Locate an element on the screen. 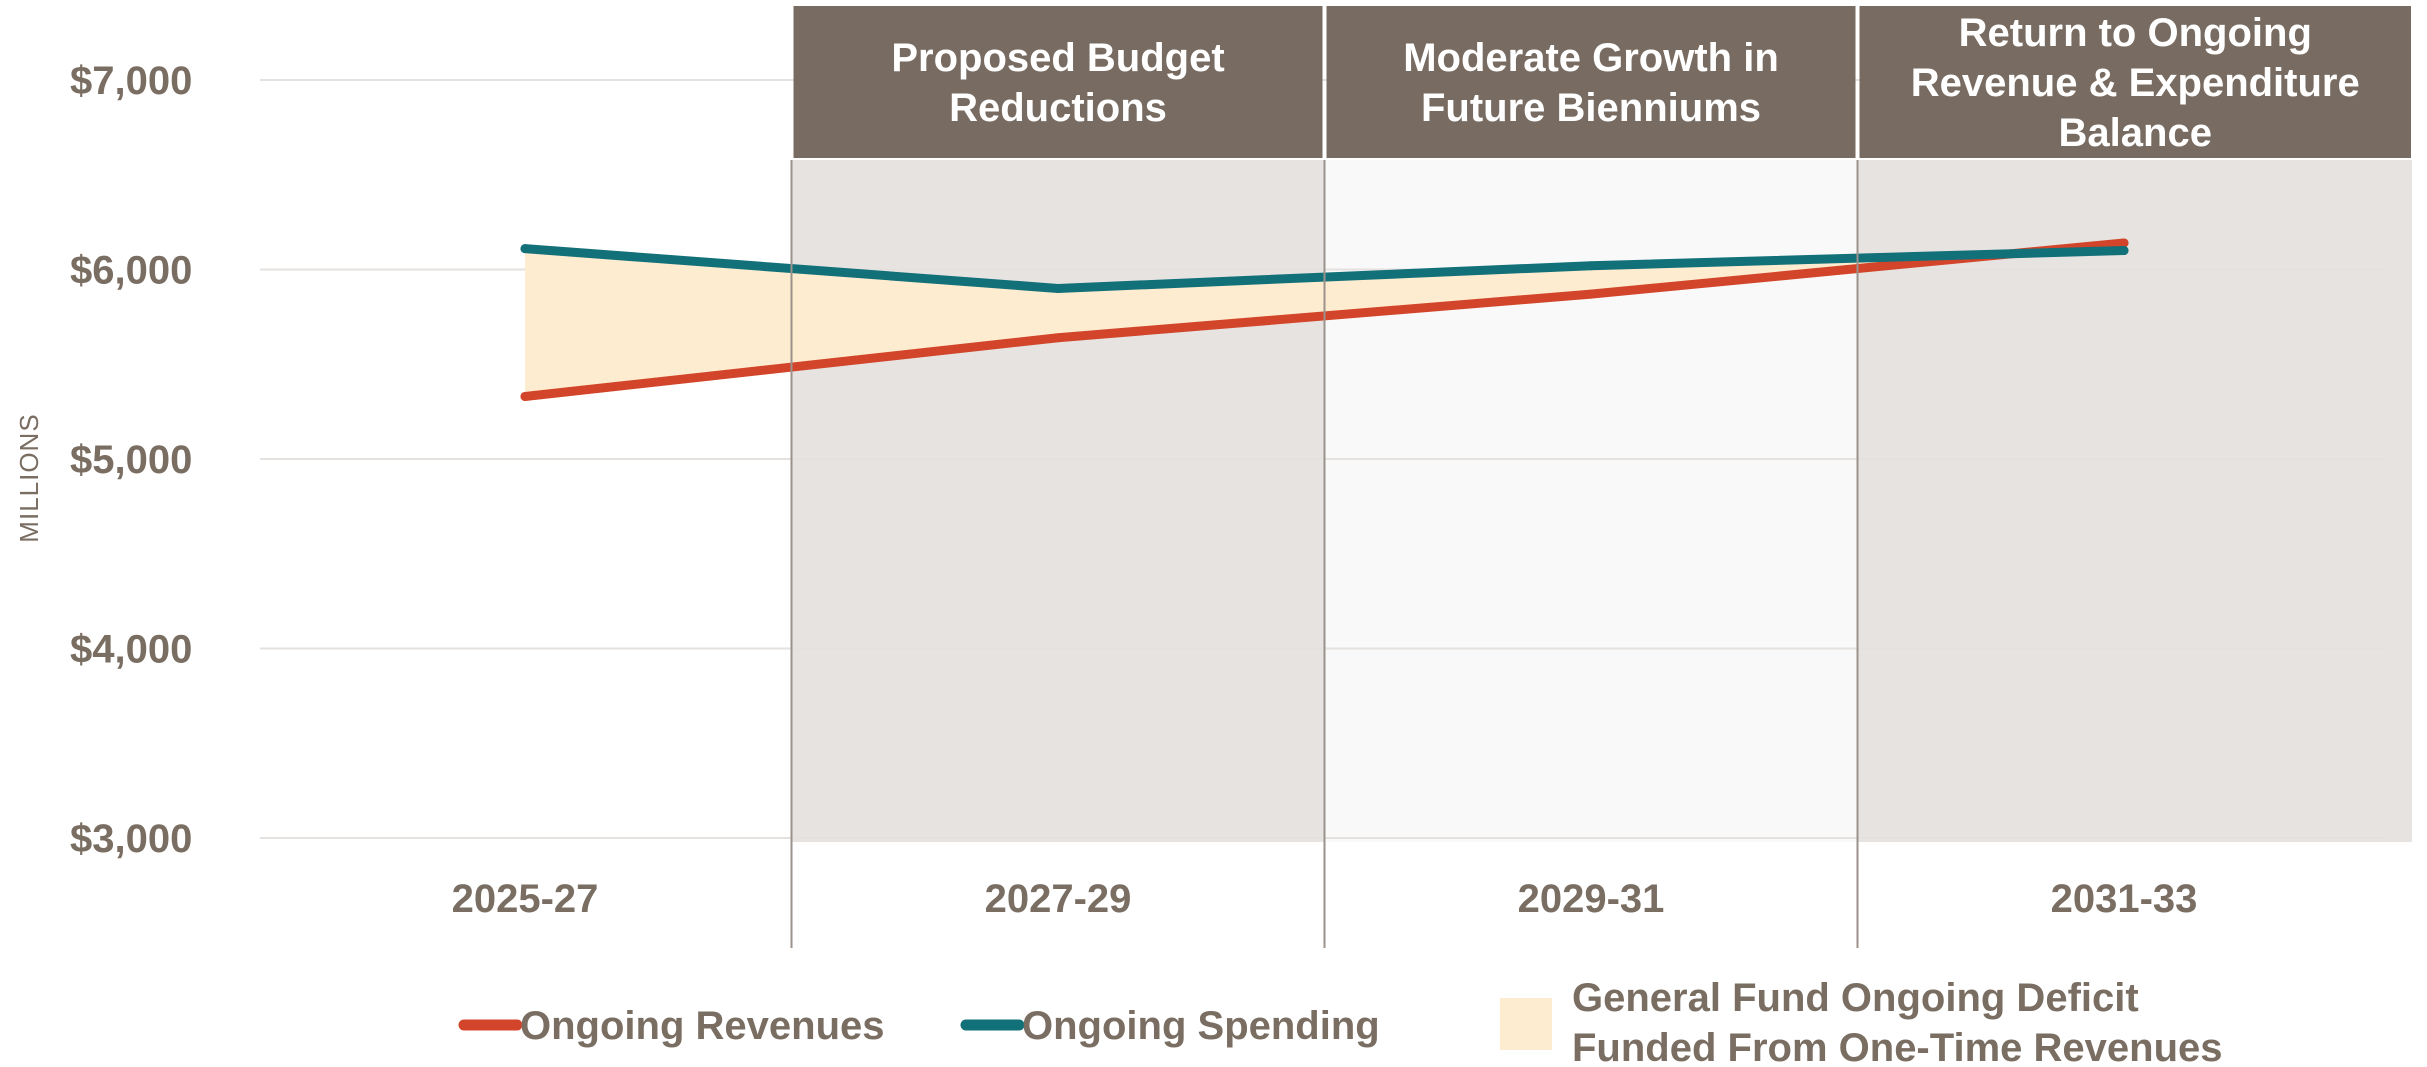 The height and width of the screenshot is (1067, 2427). phase-header-label: Reductions is located at coordinates (1058, 108).